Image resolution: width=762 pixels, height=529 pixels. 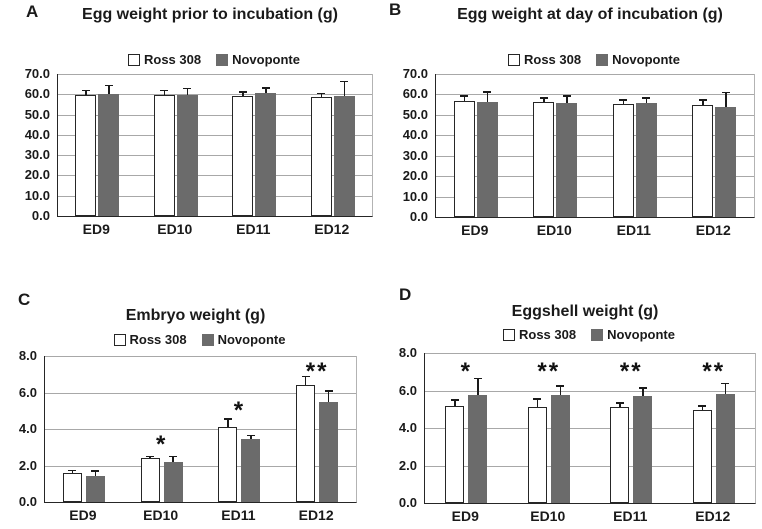 I want to click on significance-asterisk: *, so click(x=161, y=445).